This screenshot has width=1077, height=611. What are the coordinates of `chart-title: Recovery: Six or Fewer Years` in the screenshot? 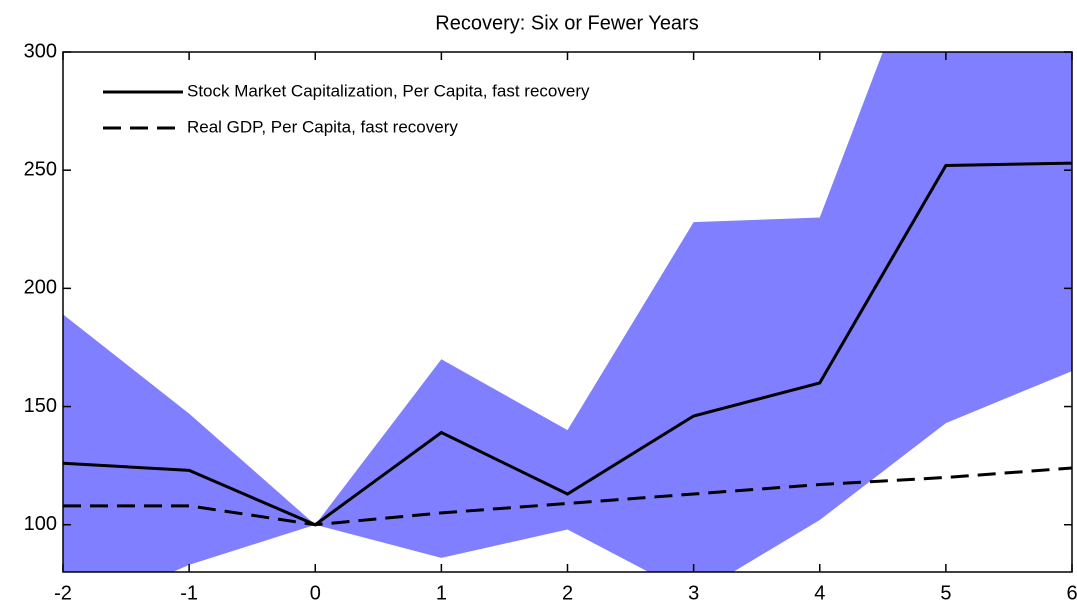 It's located at (566, 23).